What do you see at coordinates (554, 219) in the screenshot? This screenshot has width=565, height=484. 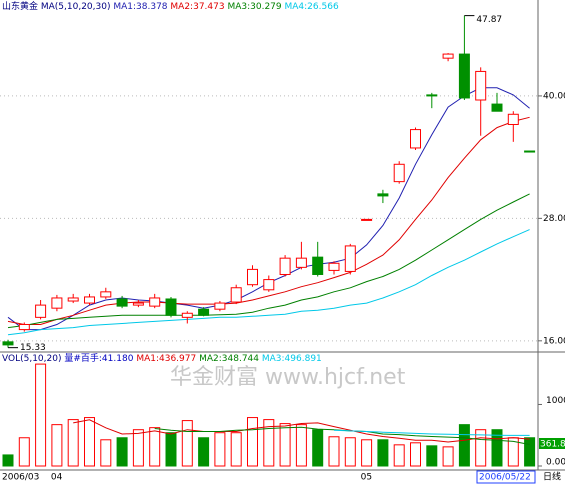 I see `y-tick-label: 28.00` at bounding box center [554, 219].